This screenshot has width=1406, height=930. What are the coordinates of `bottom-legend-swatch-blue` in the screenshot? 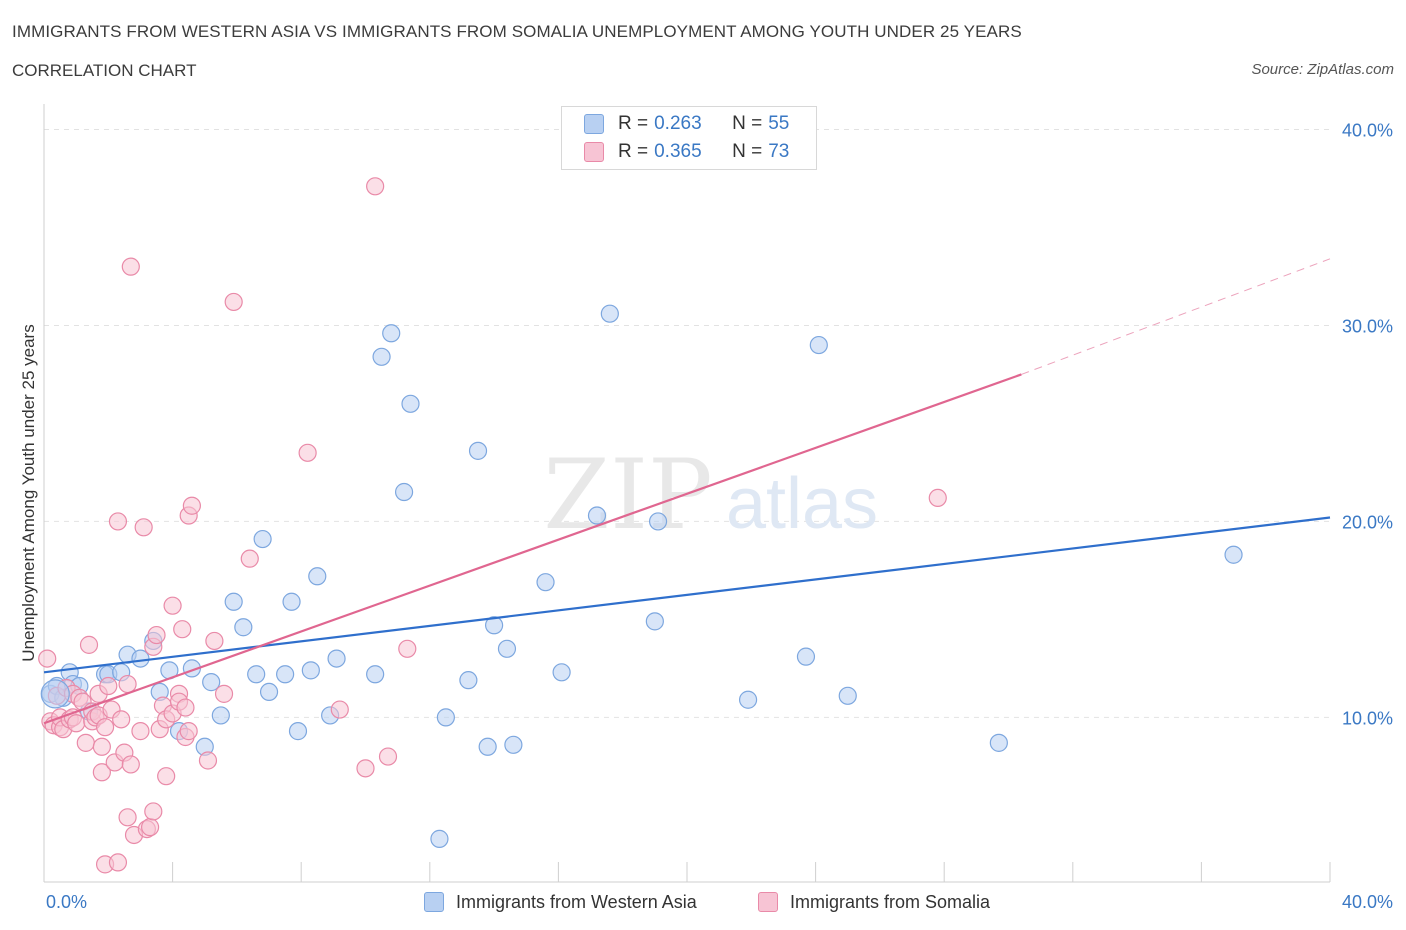 It's located at (434, 902).